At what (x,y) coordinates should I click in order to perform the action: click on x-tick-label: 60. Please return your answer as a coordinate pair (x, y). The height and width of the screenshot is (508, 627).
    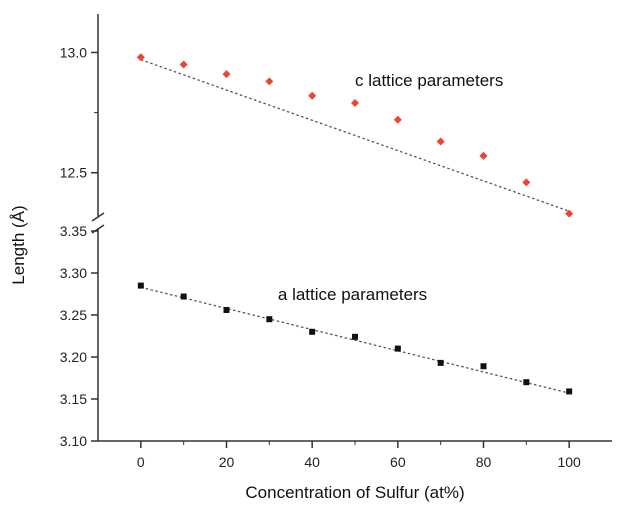
    Looking at the image, I should click on (398, 462).